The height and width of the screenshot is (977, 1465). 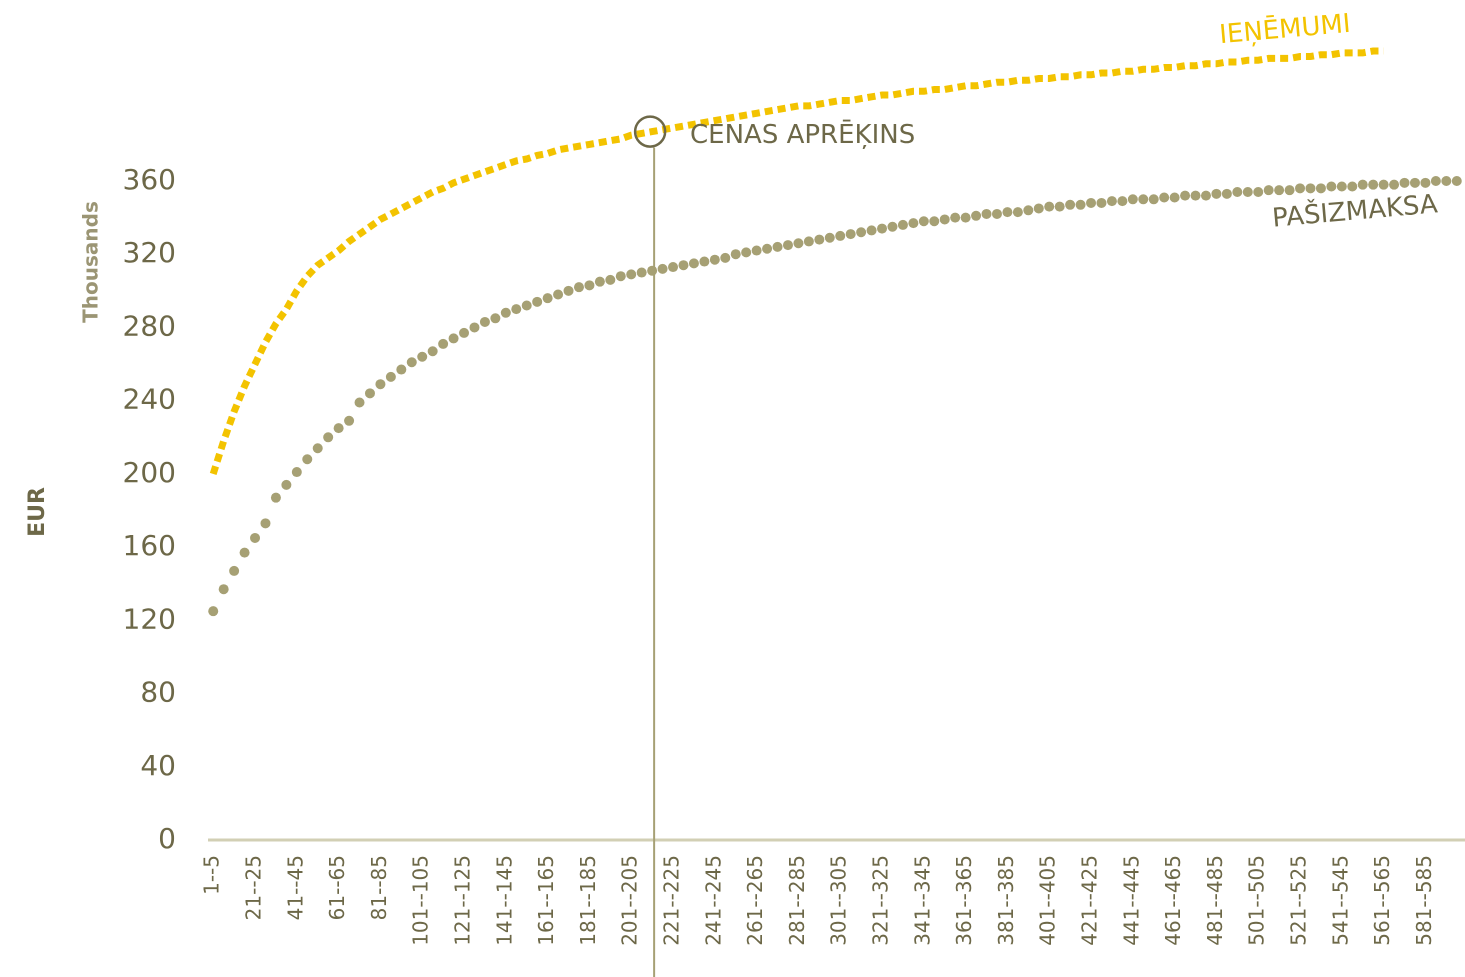 I want to click on x-tick-label: 501--505, so click(x=1257, y=900).